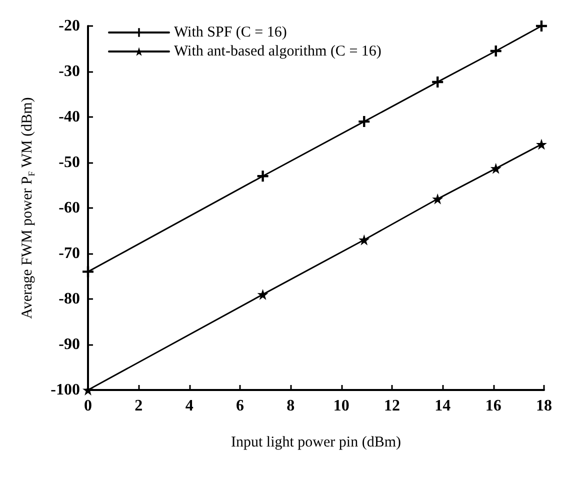 This screenshot has height=478, width=574. What do you see at coordinates (278, 52) in the screenshot?
I see `legend-label: With ant-based algorithm (C = 16)` at bounding box center [278, 52].